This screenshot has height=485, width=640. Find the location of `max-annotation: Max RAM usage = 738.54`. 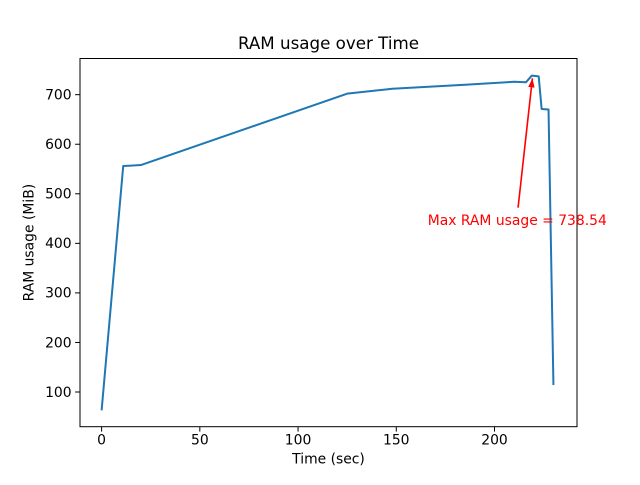

max-annotation: Max RAM usage = 738.54 is located at coordinates (517, 153).